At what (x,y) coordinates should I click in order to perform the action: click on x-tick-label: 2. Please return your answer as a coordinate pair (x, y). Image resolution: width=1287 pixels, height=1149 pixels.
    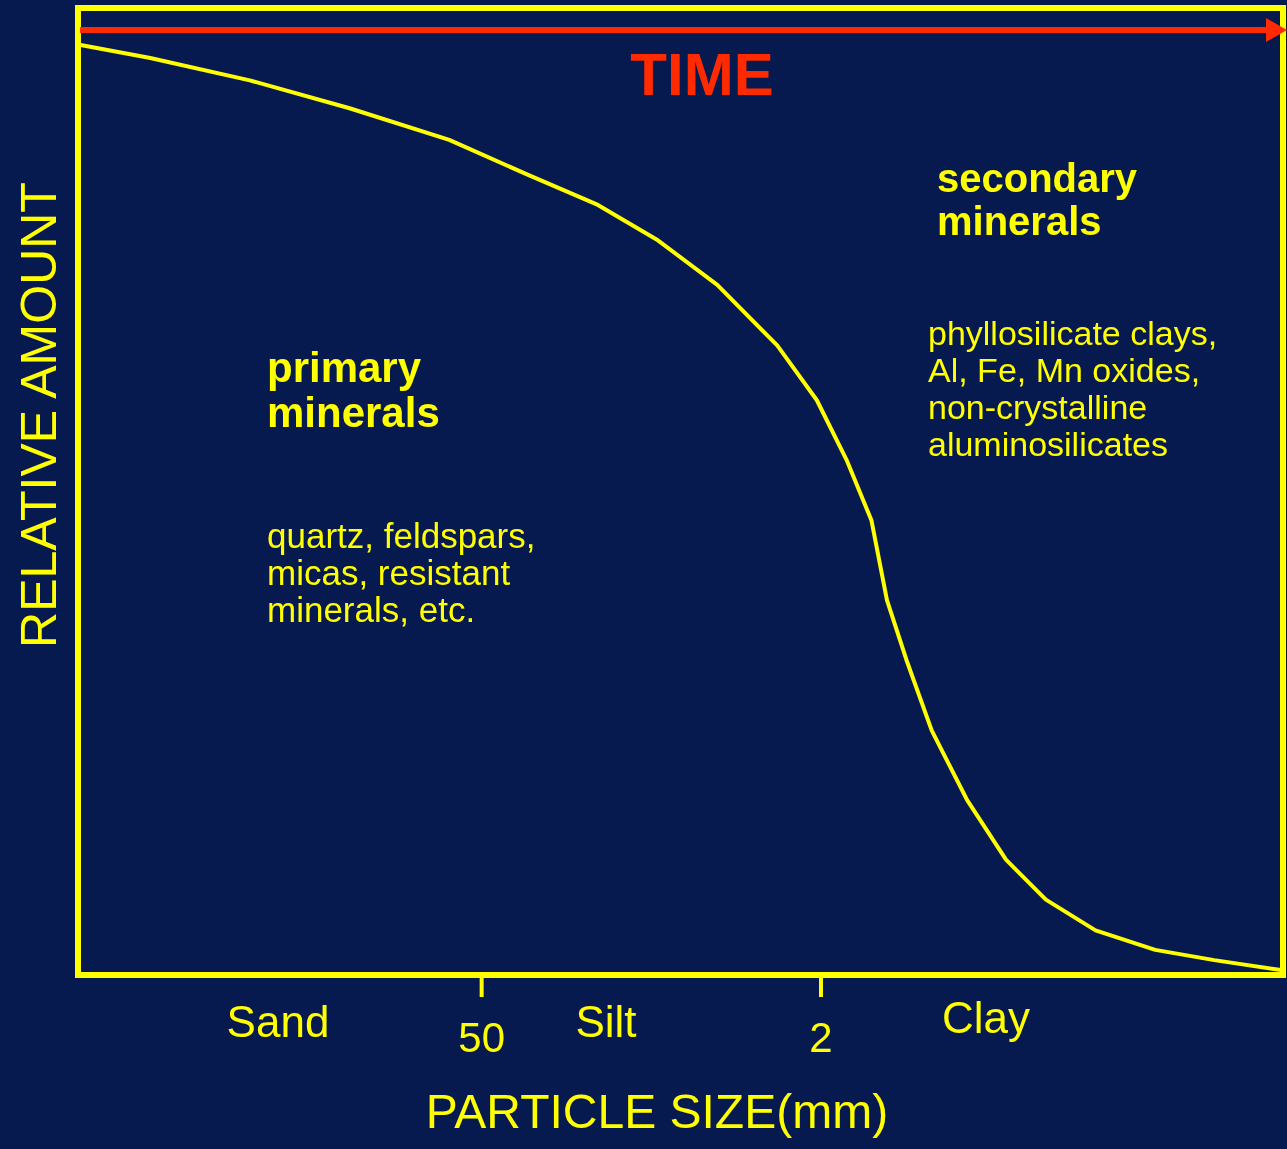
    Looking at the image, I should click on (821, 1037).